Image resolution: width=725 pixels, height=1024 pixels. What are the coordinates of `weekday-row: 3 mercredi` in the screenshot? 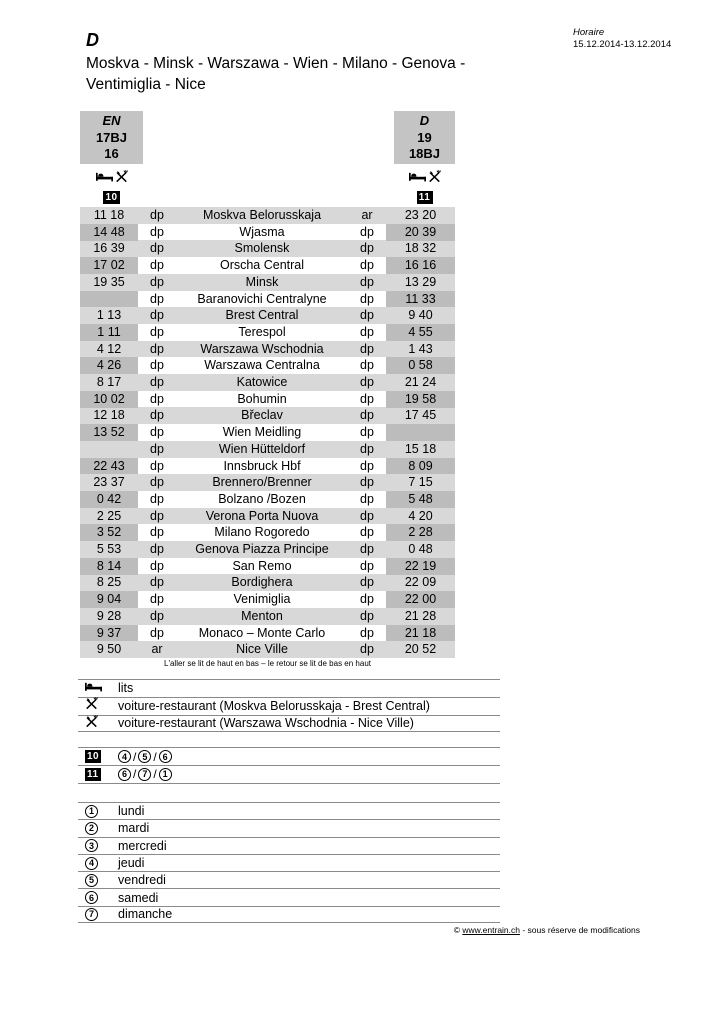 It's located at (289, 845).